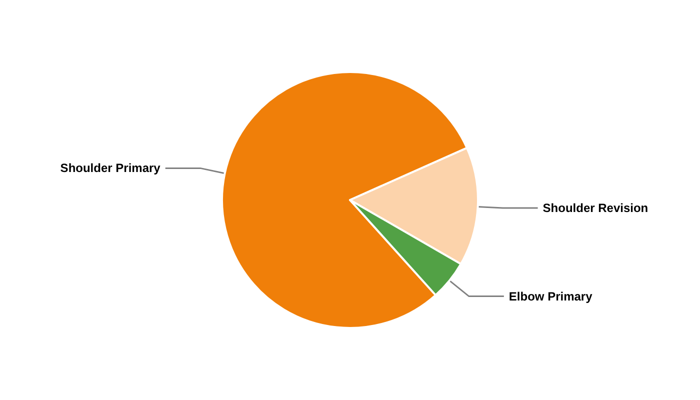  What do you see at coordinates (110, 168) in the screenshot?
I see `slice-label: Shoulder Primary` at bounding box center [110, 168].